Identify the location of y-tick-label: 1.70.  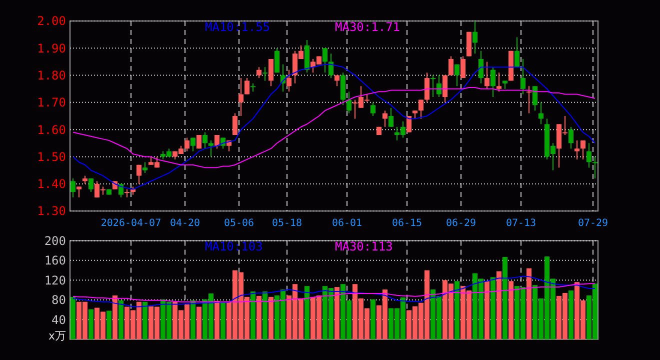
(51, 103).